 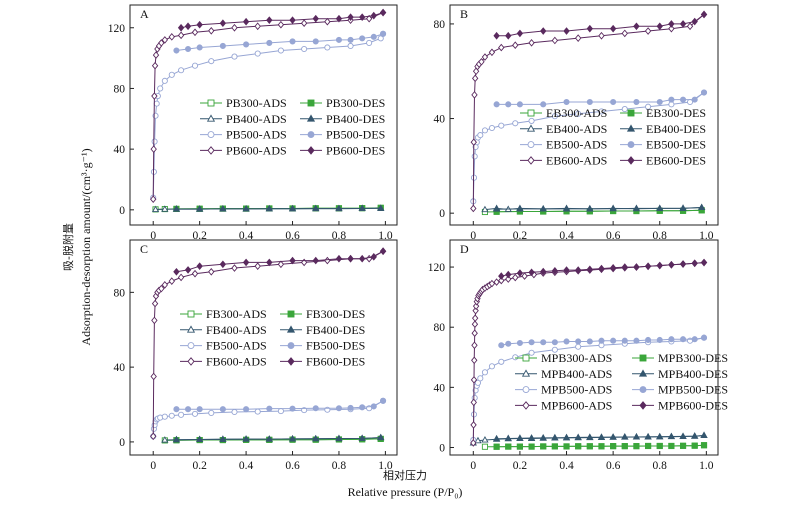 I want to click on legend-item: FB600-DES, so click(x=322, y=361).